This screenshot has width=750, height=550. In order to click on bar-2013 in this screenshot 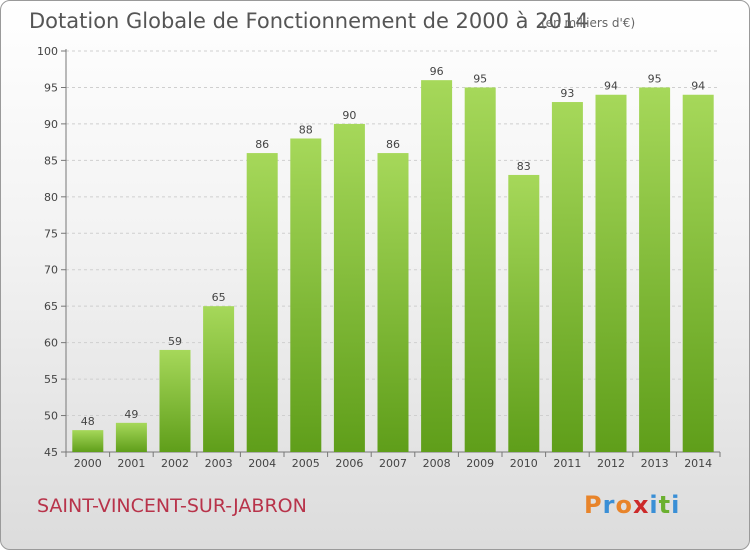, I will do `click(655, 270)`.